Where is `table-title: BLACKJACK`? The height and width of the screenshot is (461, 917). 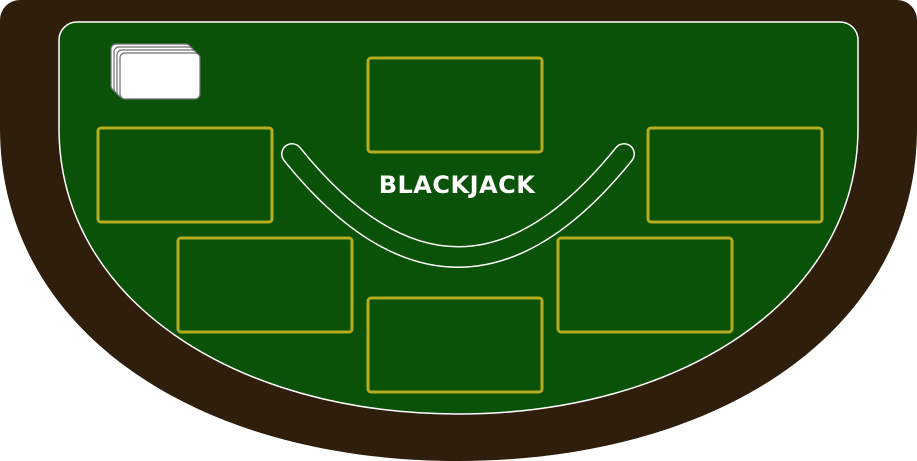
table-title: BLACKJACK is located at coordinates (457, 185).